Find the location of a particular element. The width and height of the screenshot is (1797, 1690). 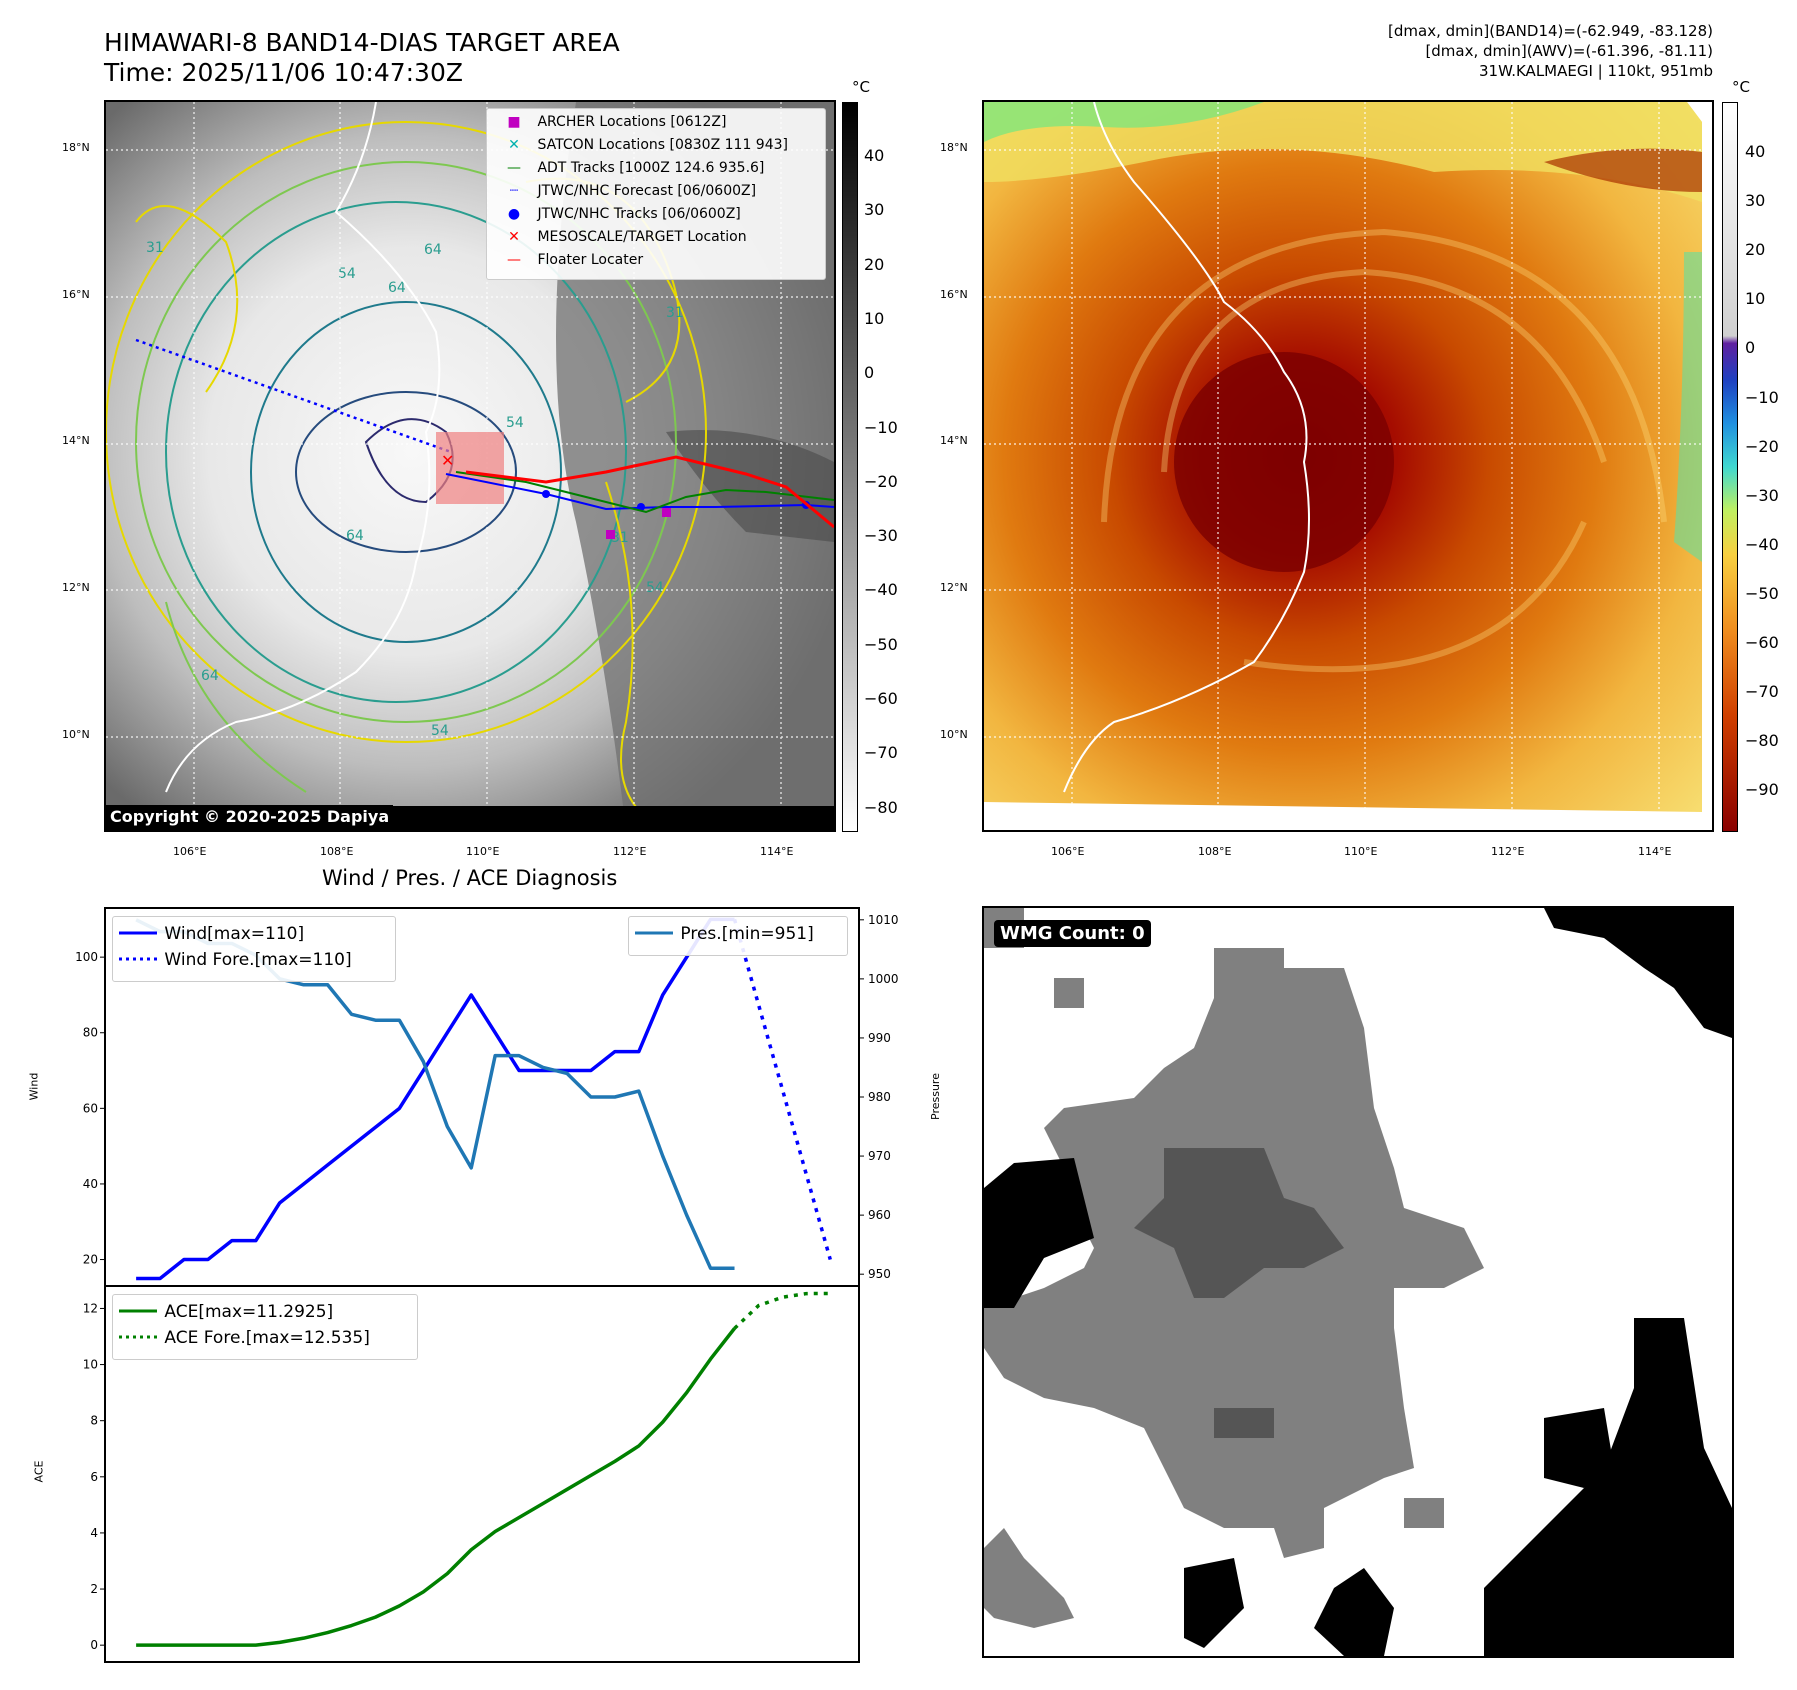

legend-item-jtwc-tracks: ● JTWC/NHC Tracks [06/0600Z] is located at coordinates (618, 214).